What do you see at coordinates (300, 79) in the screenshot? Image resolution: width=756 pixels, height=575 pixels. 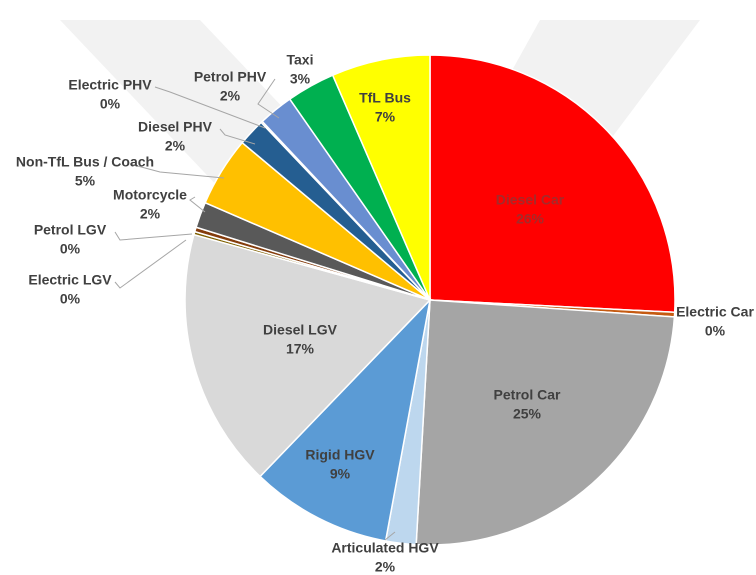 I see `slice-value-label: 3%` at bounding box center [300, 79].